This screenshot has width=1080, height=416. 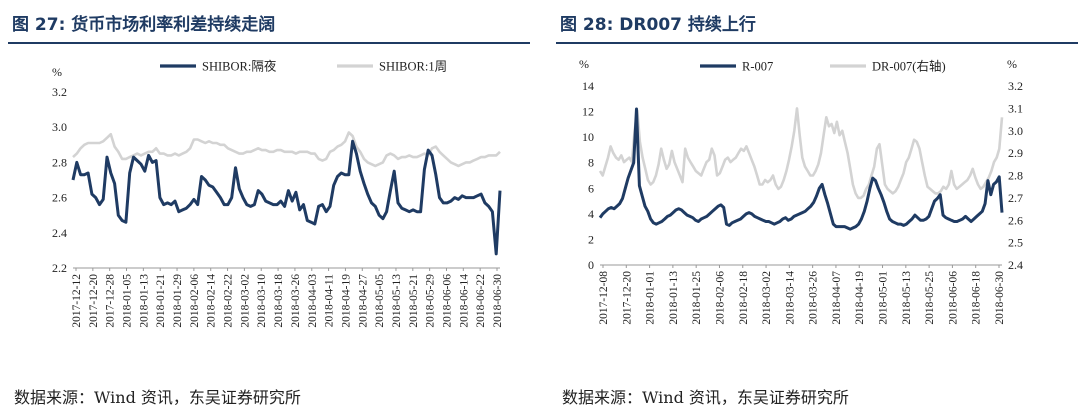 I want to click on y-tick-label: 4, so click(x=591, y=214).